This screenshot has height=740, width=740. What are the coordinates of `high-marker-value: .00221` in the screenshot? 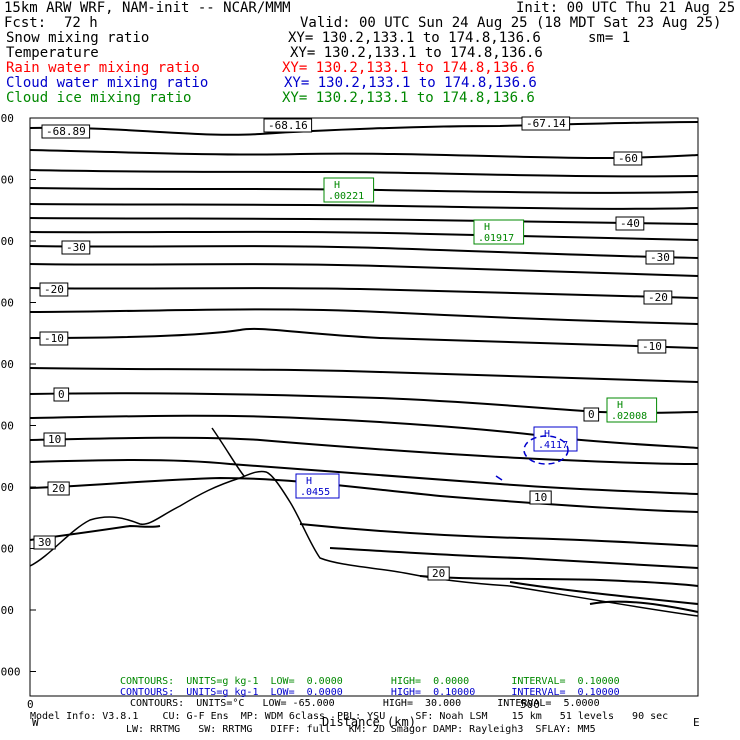 It's located at (346, 196).